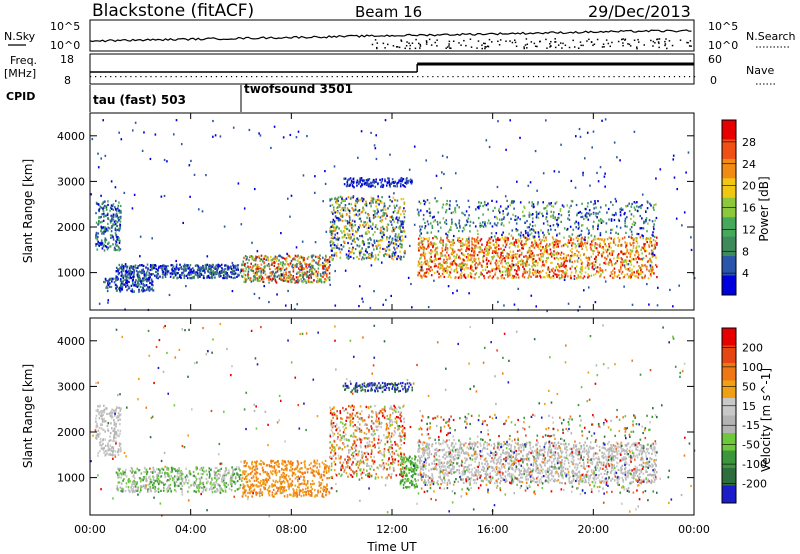 The image size is (800, 554). I want to click on velocity-cell, so click(98, 410).